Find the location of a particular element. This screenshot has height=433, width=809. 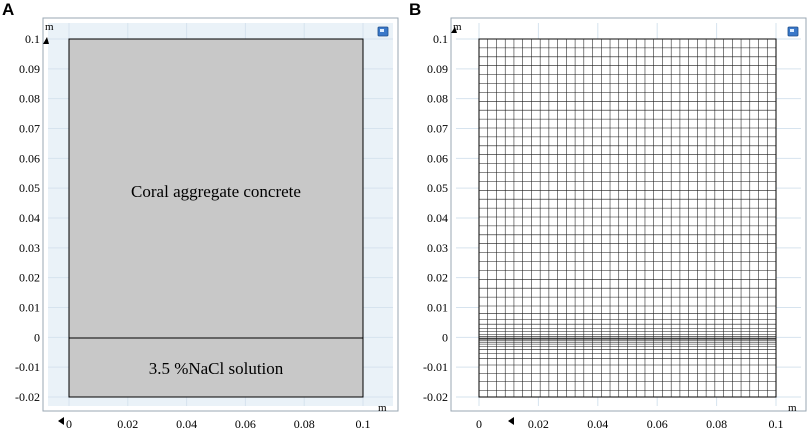

y-axis-marker-icon-a is located at coordinates (46, 40).